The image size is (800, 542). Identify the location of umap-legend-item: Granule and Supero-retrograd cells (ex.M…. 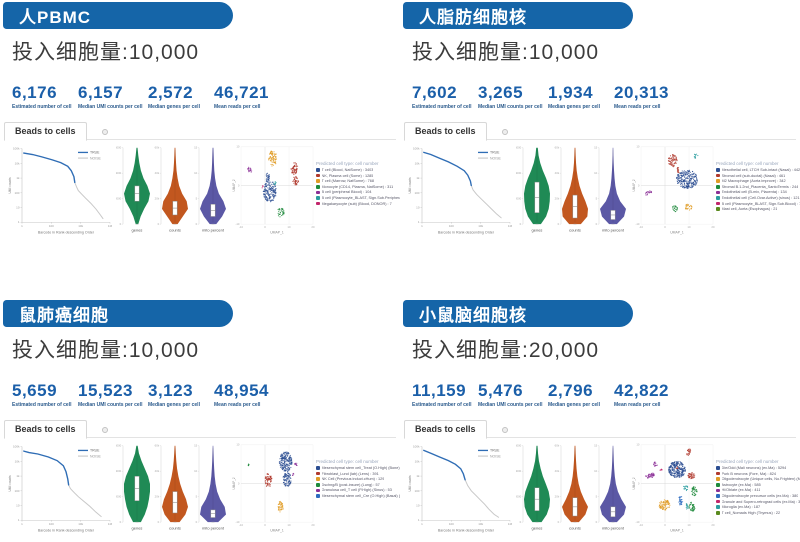
(758, 502).